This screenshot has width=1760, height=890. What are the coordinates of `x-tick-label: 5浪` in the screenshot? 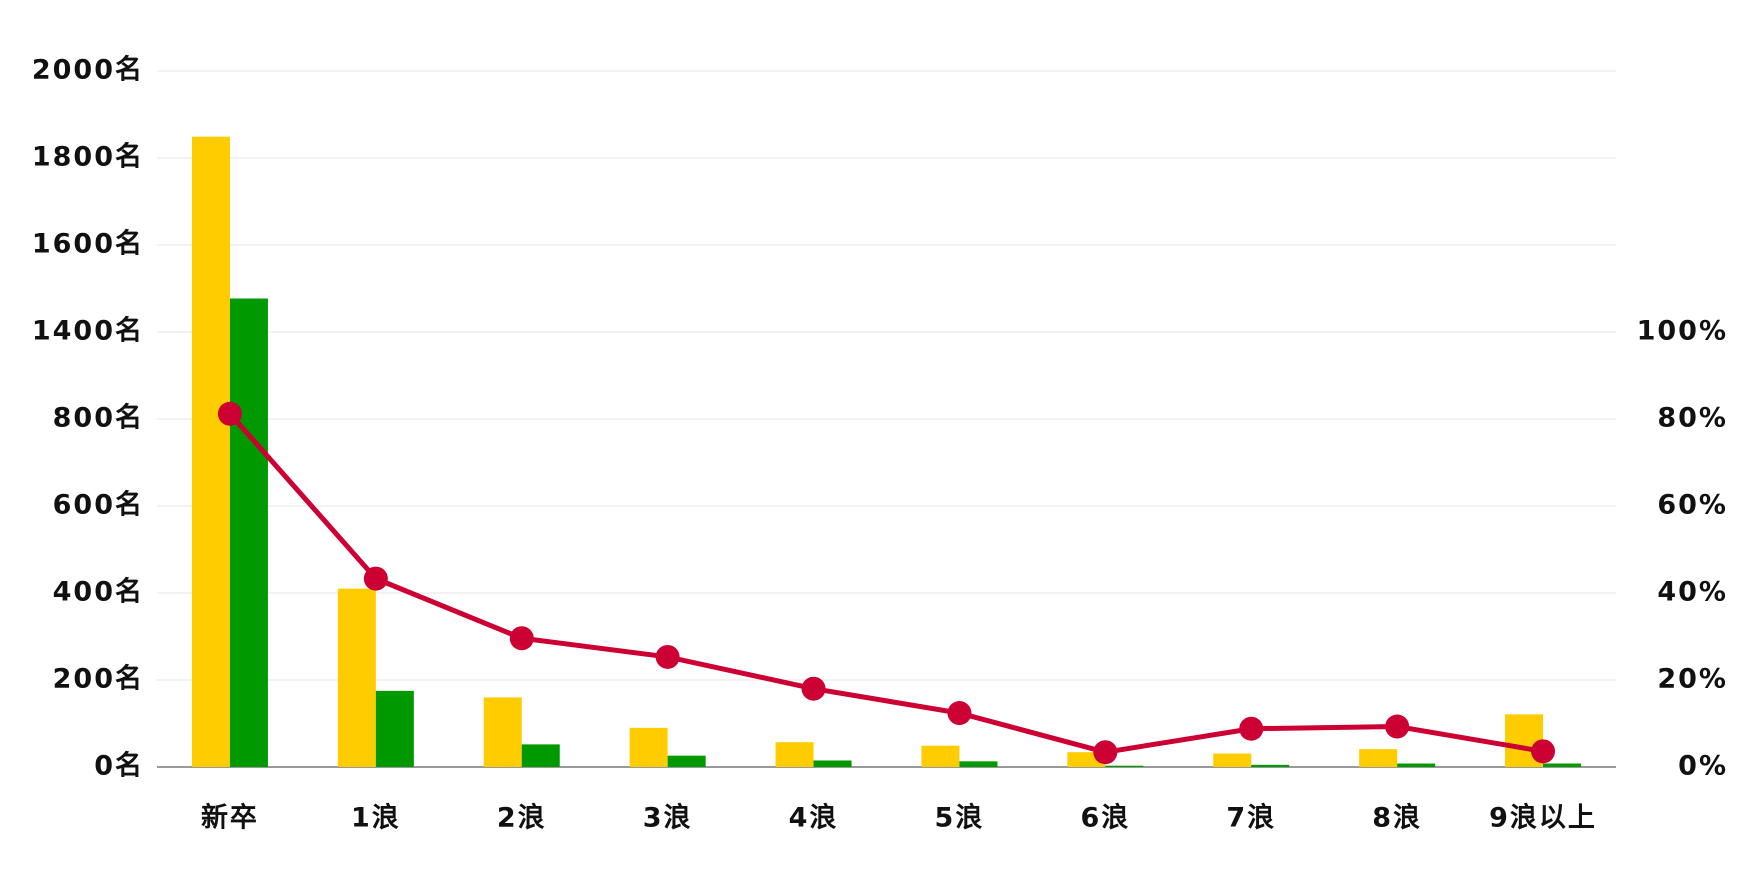 It's located at (960, 818).